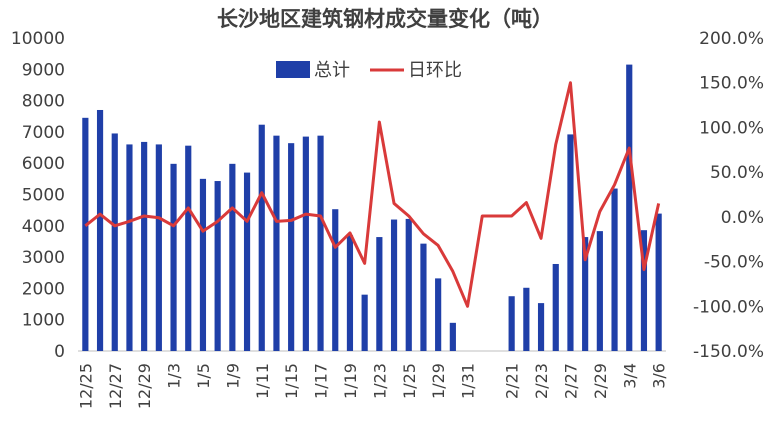  I want to click on chart-title: 长沙地区建筑钢材成交量变化（吨）, so click(385, 19).